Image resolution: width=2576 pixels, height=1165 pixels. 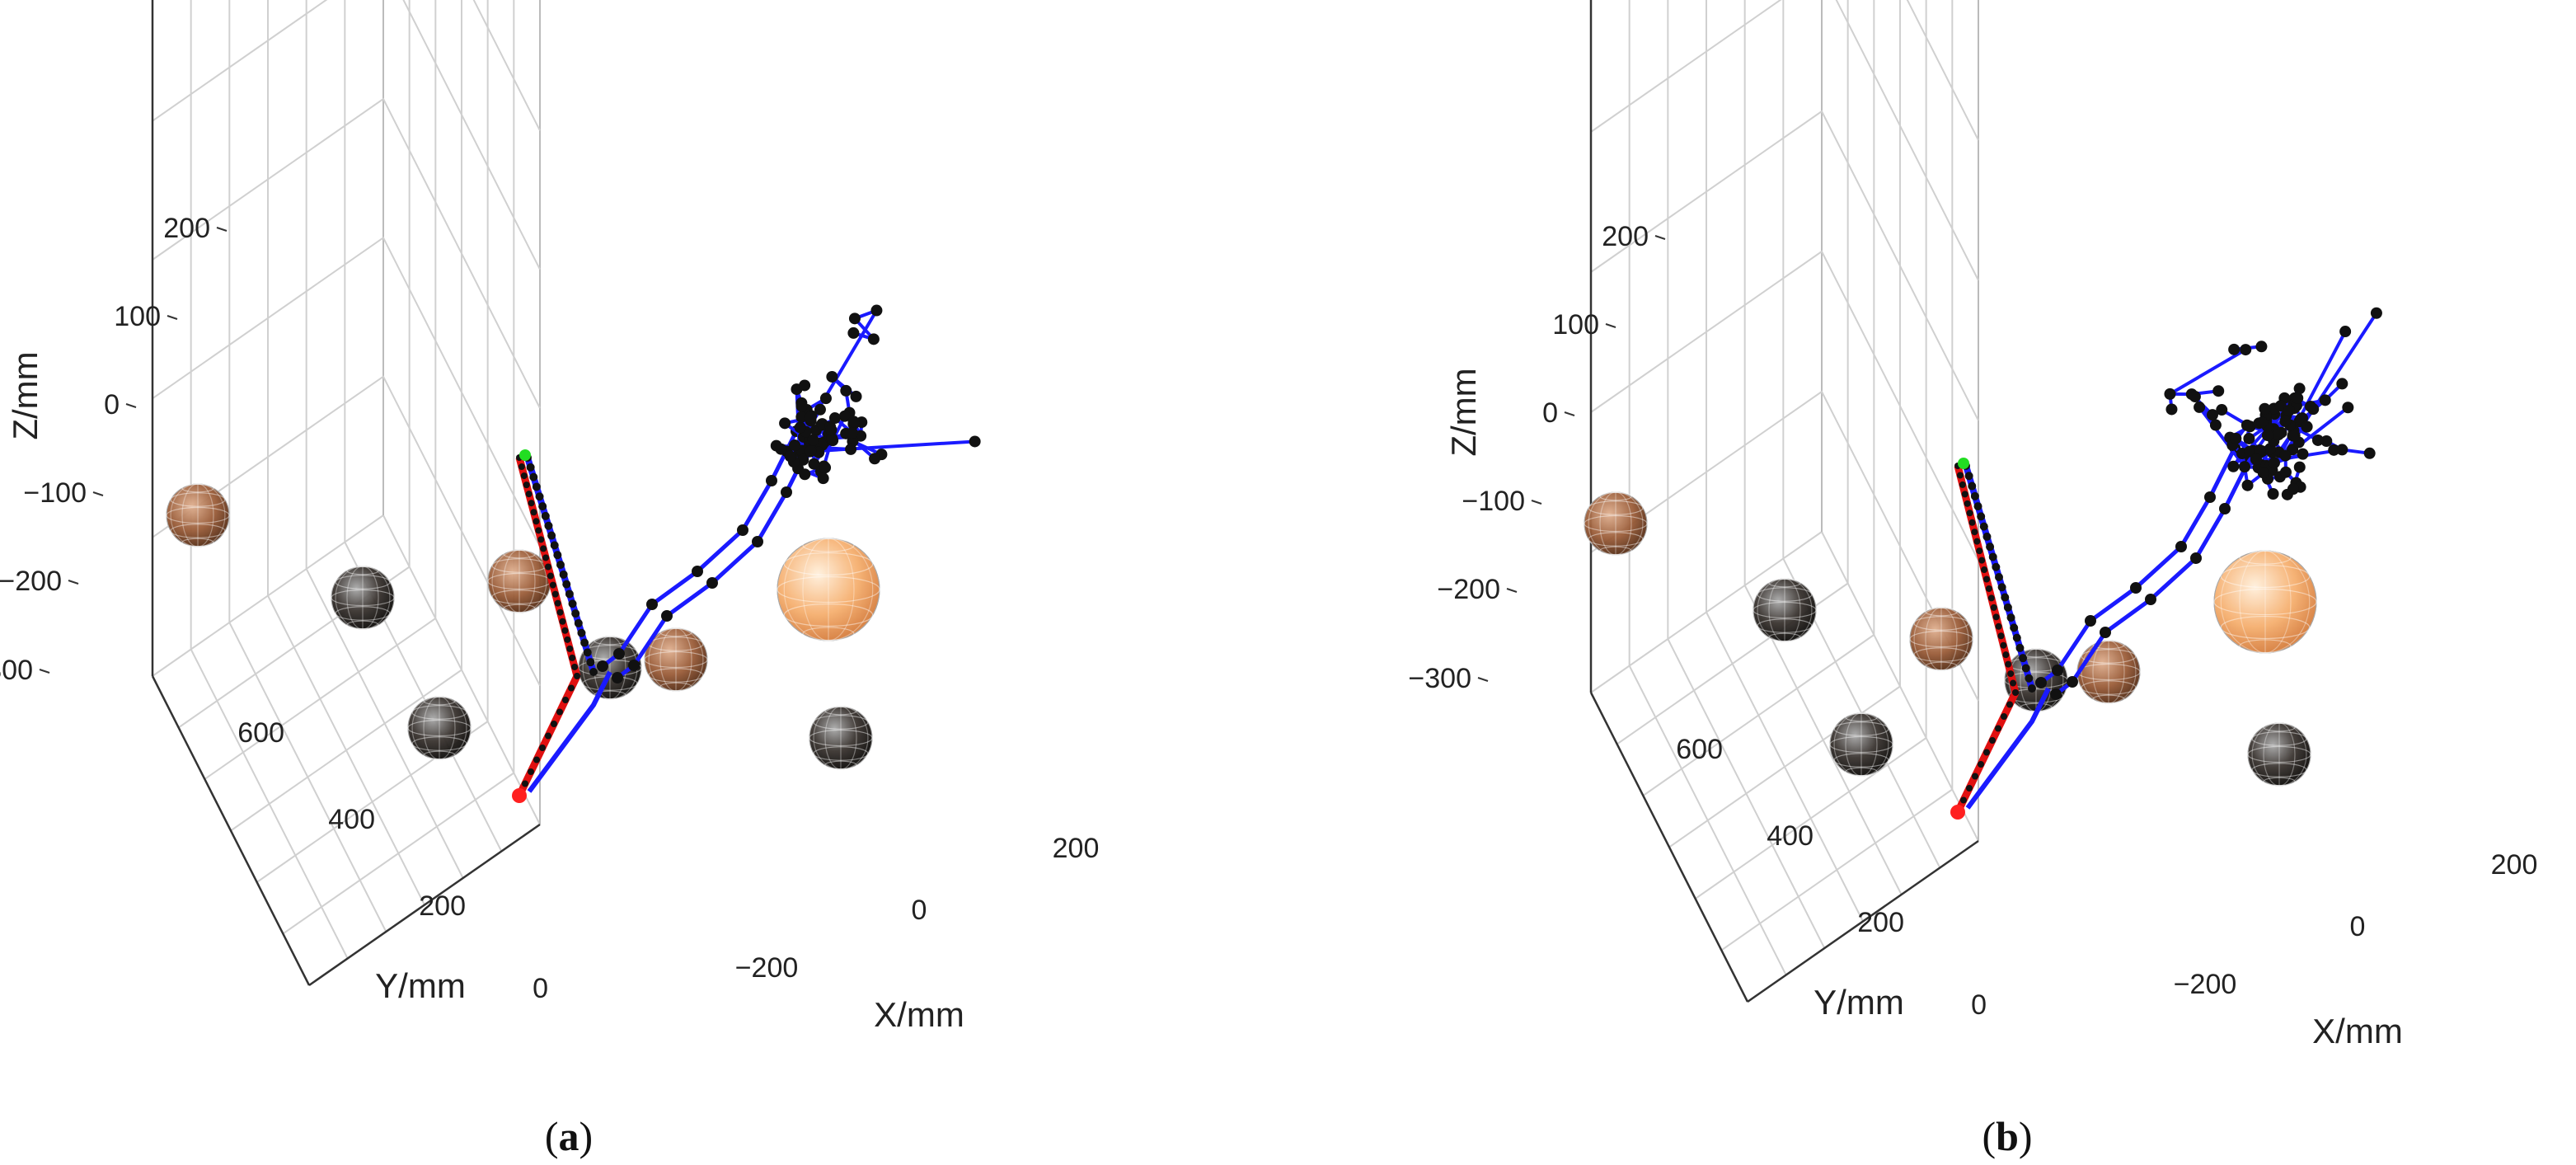 What do you see at coordinates (1880, 922) in the screenshot?
I see `y-tick-label: 200` at bounding box center [1880, 922].